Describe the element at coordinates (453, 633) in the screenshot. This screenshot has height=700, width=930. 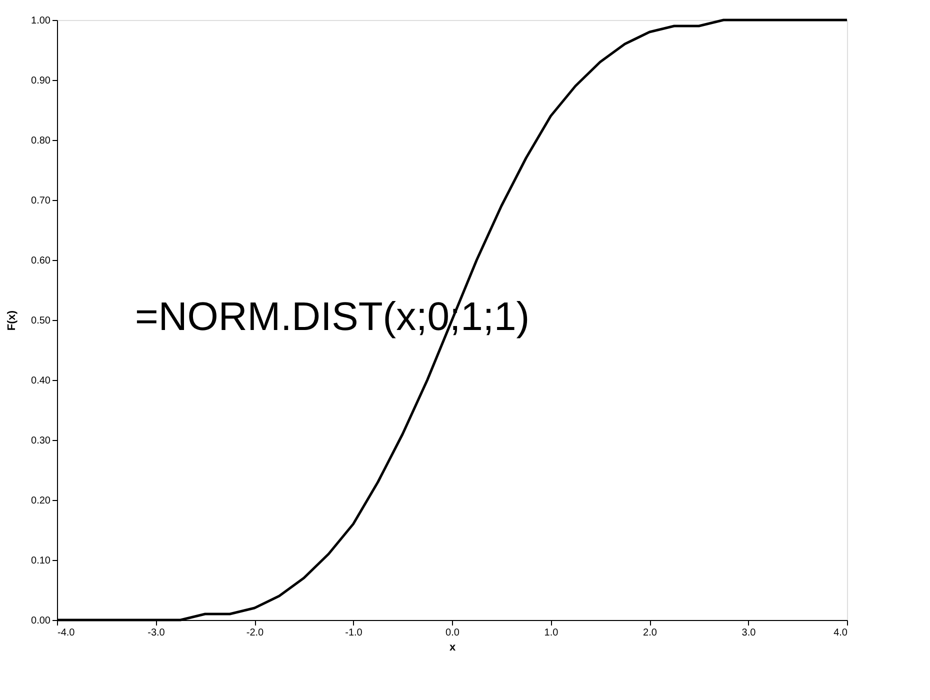
I see `x-tick-label: 0.0` at that location.